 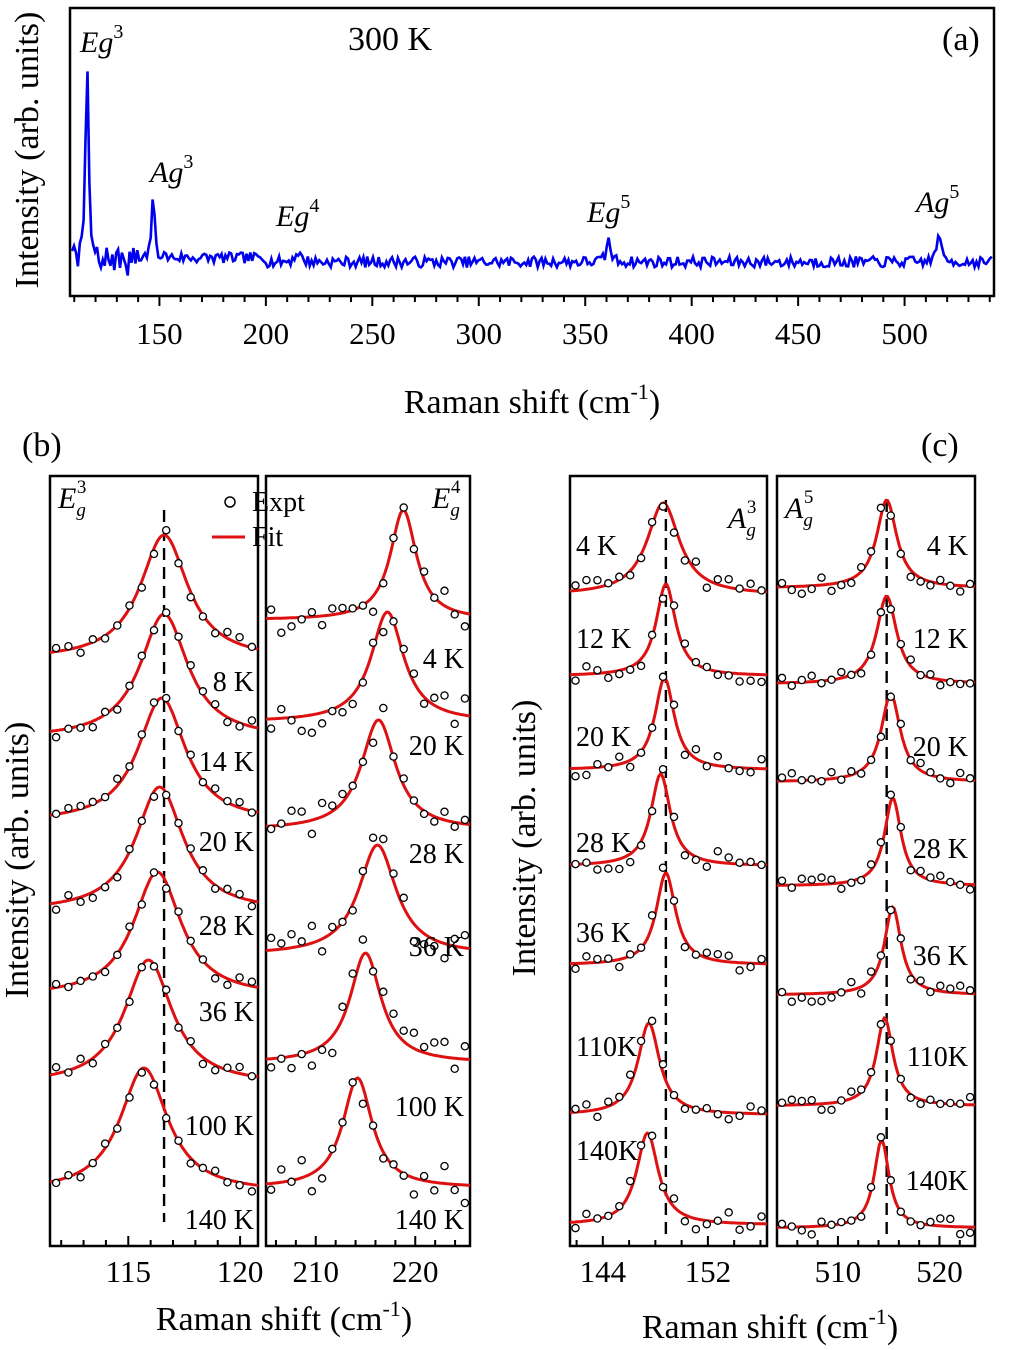 I want to click on x-tick-label: 144, so click(x=603, y=1271).